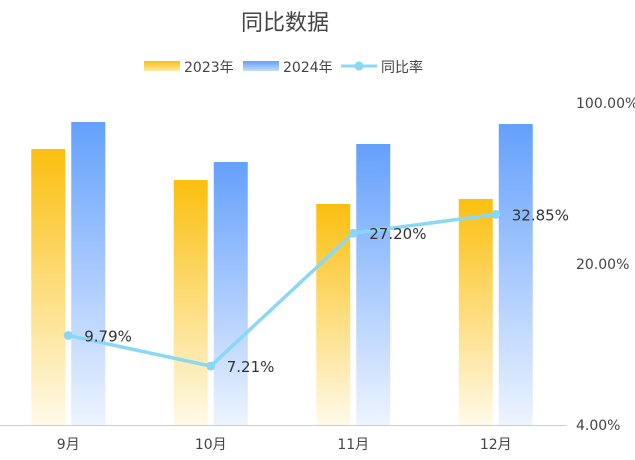  What do you see at coordinates (602, 265) in the screenshot?
I see `right-axis-tick-label: 20.00%` at bounding box center [602, 265].